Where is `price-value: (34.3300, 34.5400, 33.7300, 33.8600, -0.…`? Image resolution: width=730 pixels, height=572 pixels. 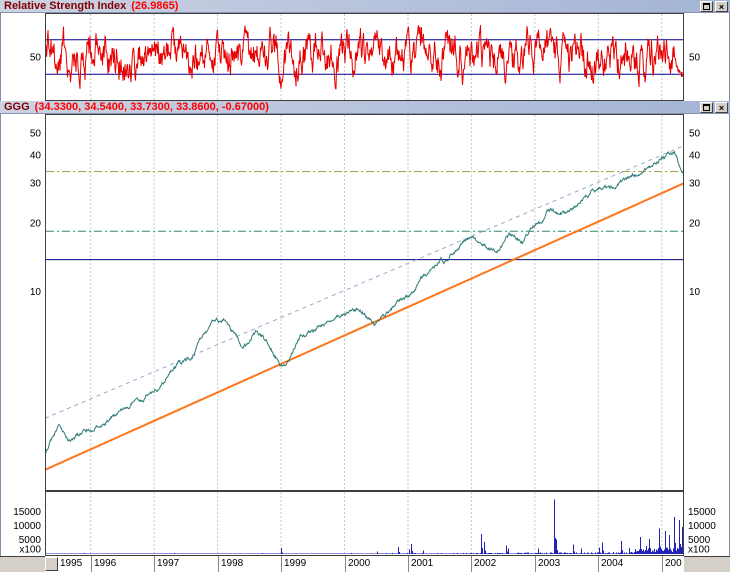 price-value: (34.3300, 34.5400, 33.7300, 33.8600, -0.… is located at coordinates (151, 107).